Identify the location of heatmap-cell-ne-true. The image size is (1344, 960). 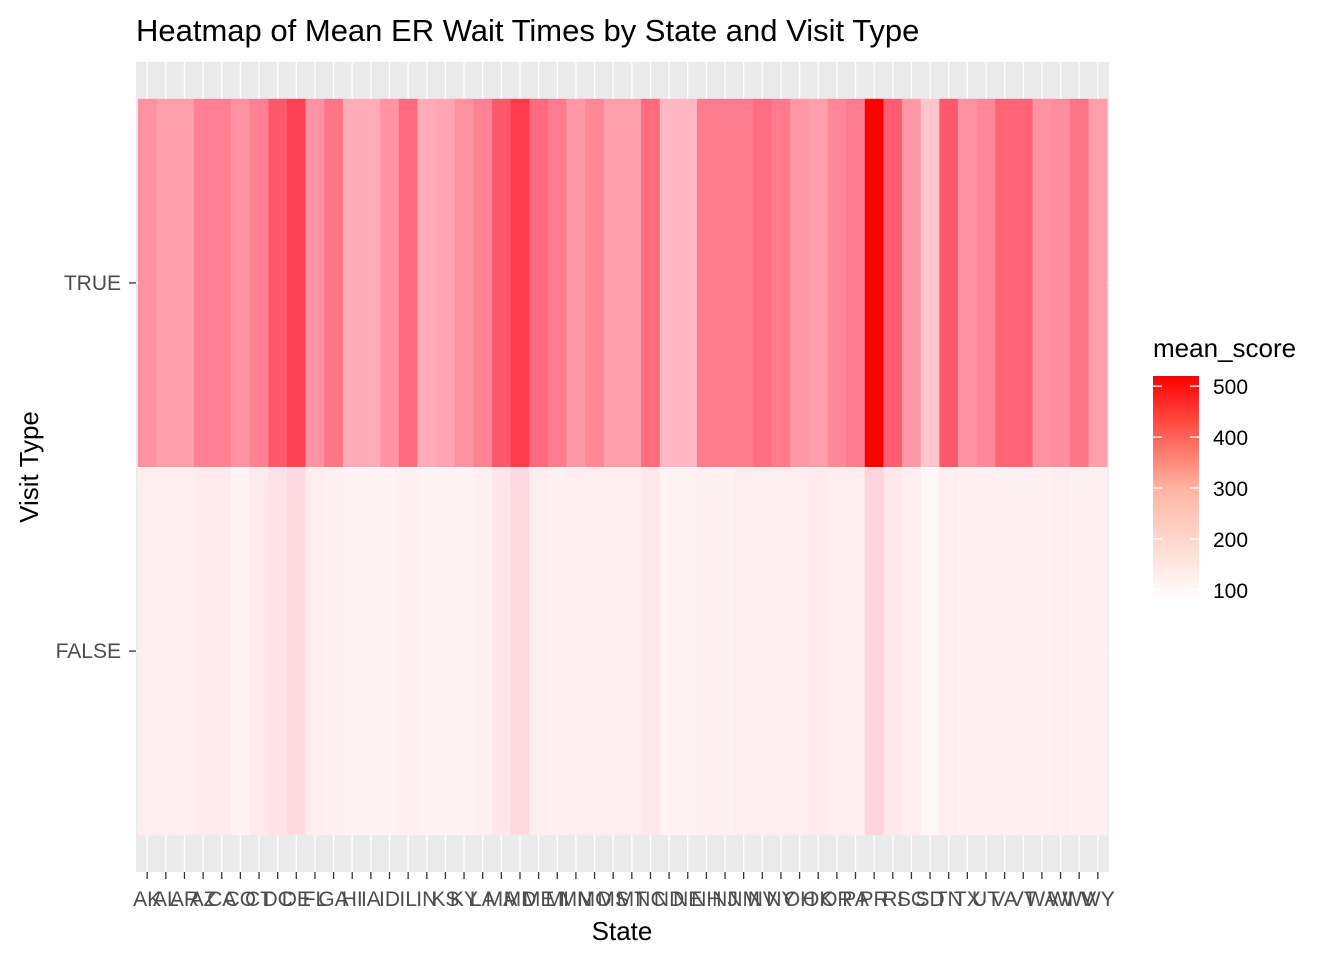
(688, 283).